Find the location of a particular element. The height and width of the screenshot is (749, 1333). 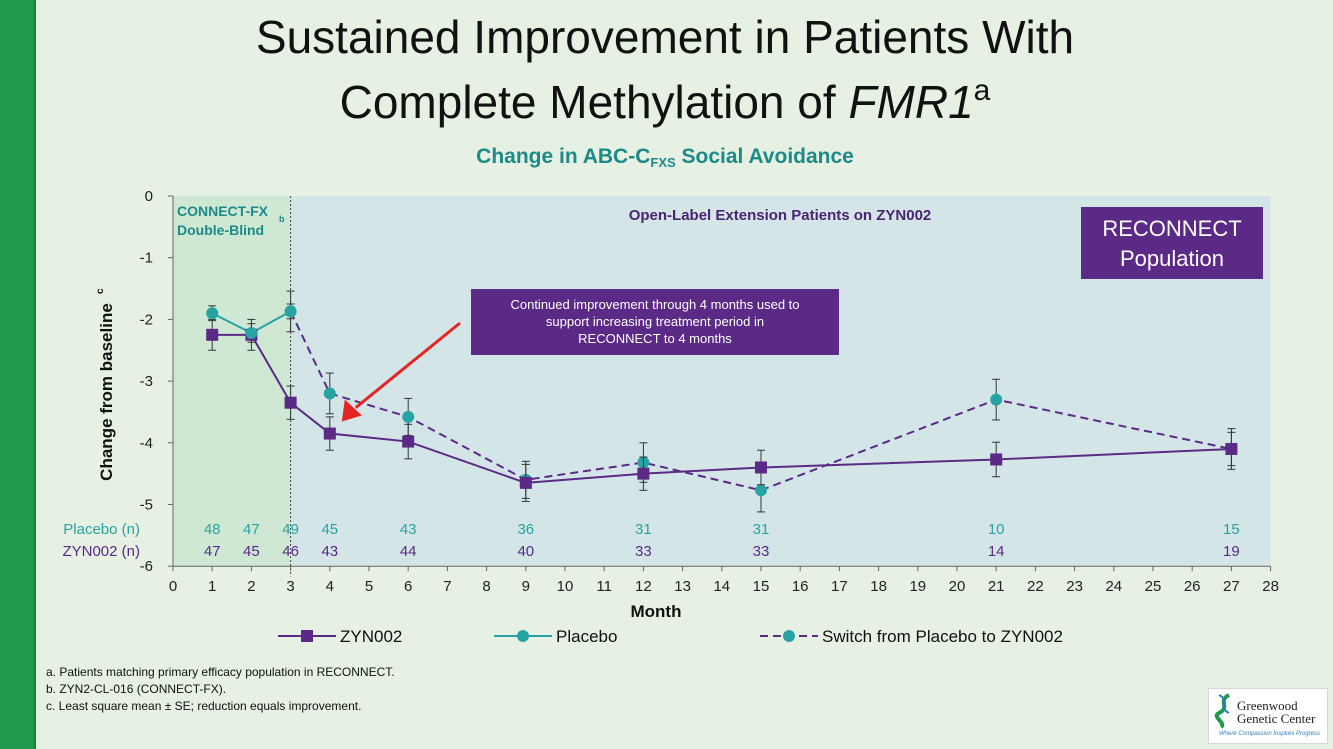

x-tick-label: 14 is located at coordinates (721, 586).